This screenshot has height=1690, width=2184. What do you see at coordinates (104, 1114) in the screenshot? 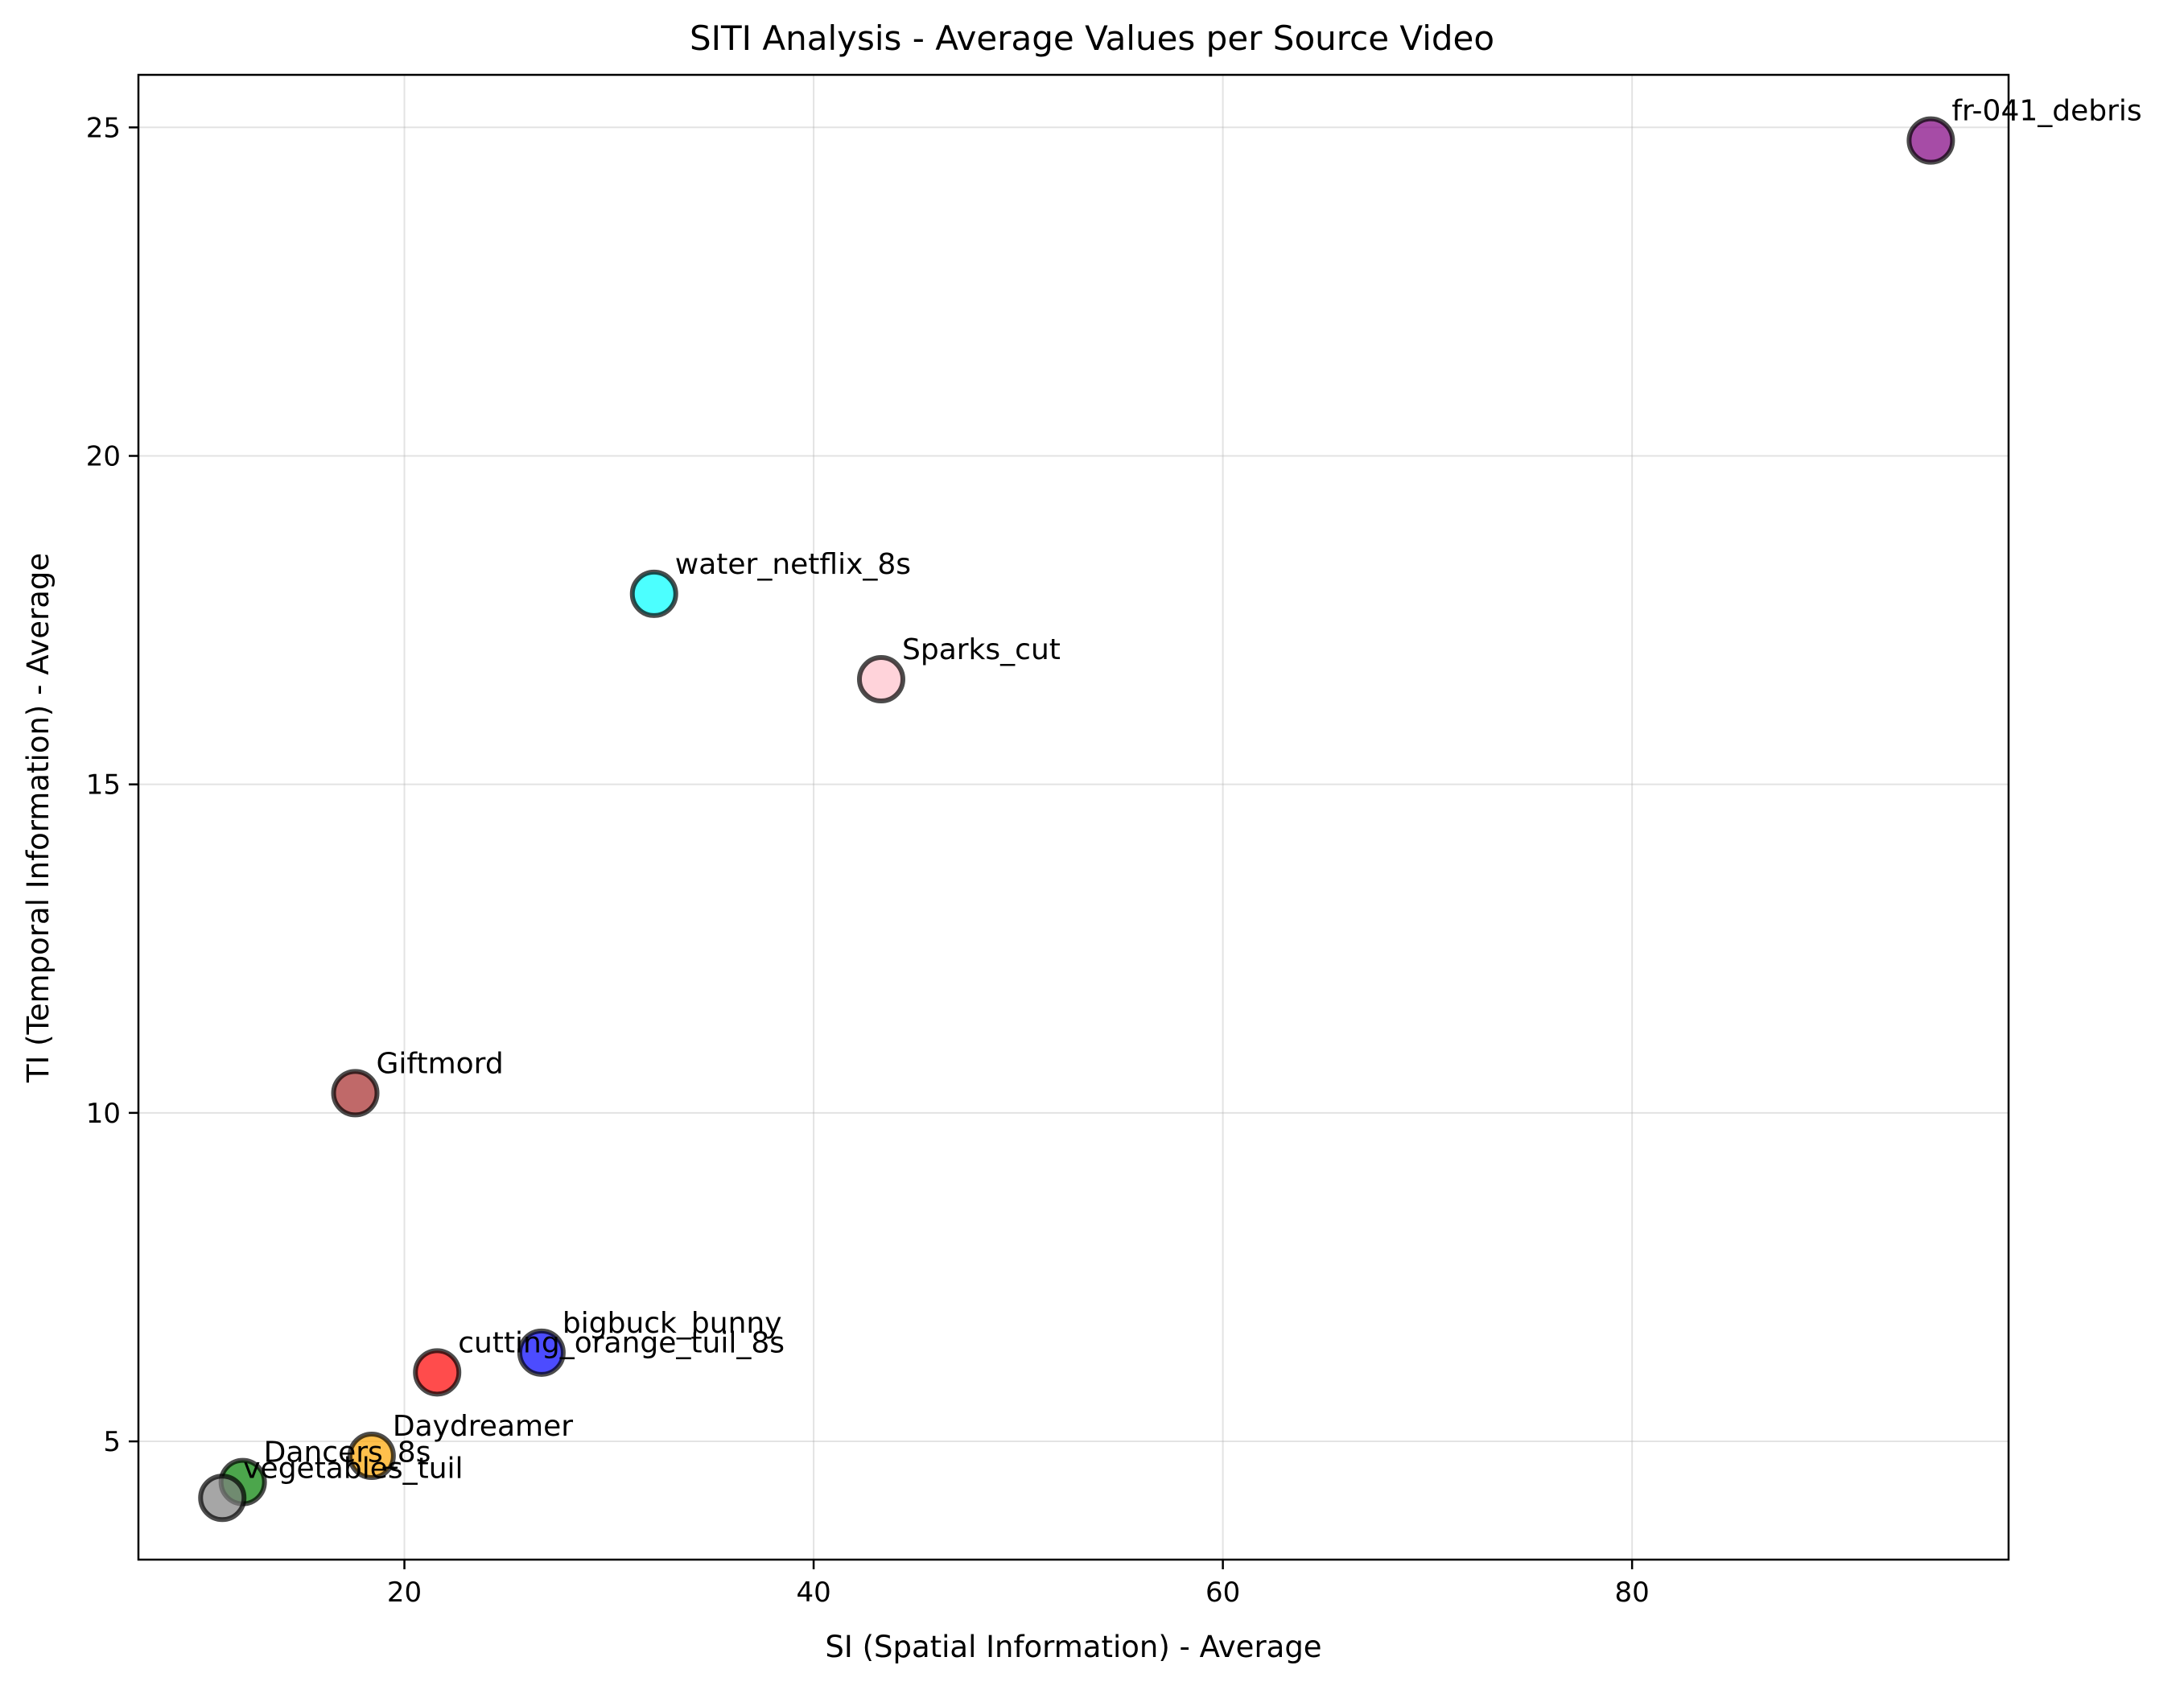
I see `y-tick-label: 10` at bounding box center [104, 1114].